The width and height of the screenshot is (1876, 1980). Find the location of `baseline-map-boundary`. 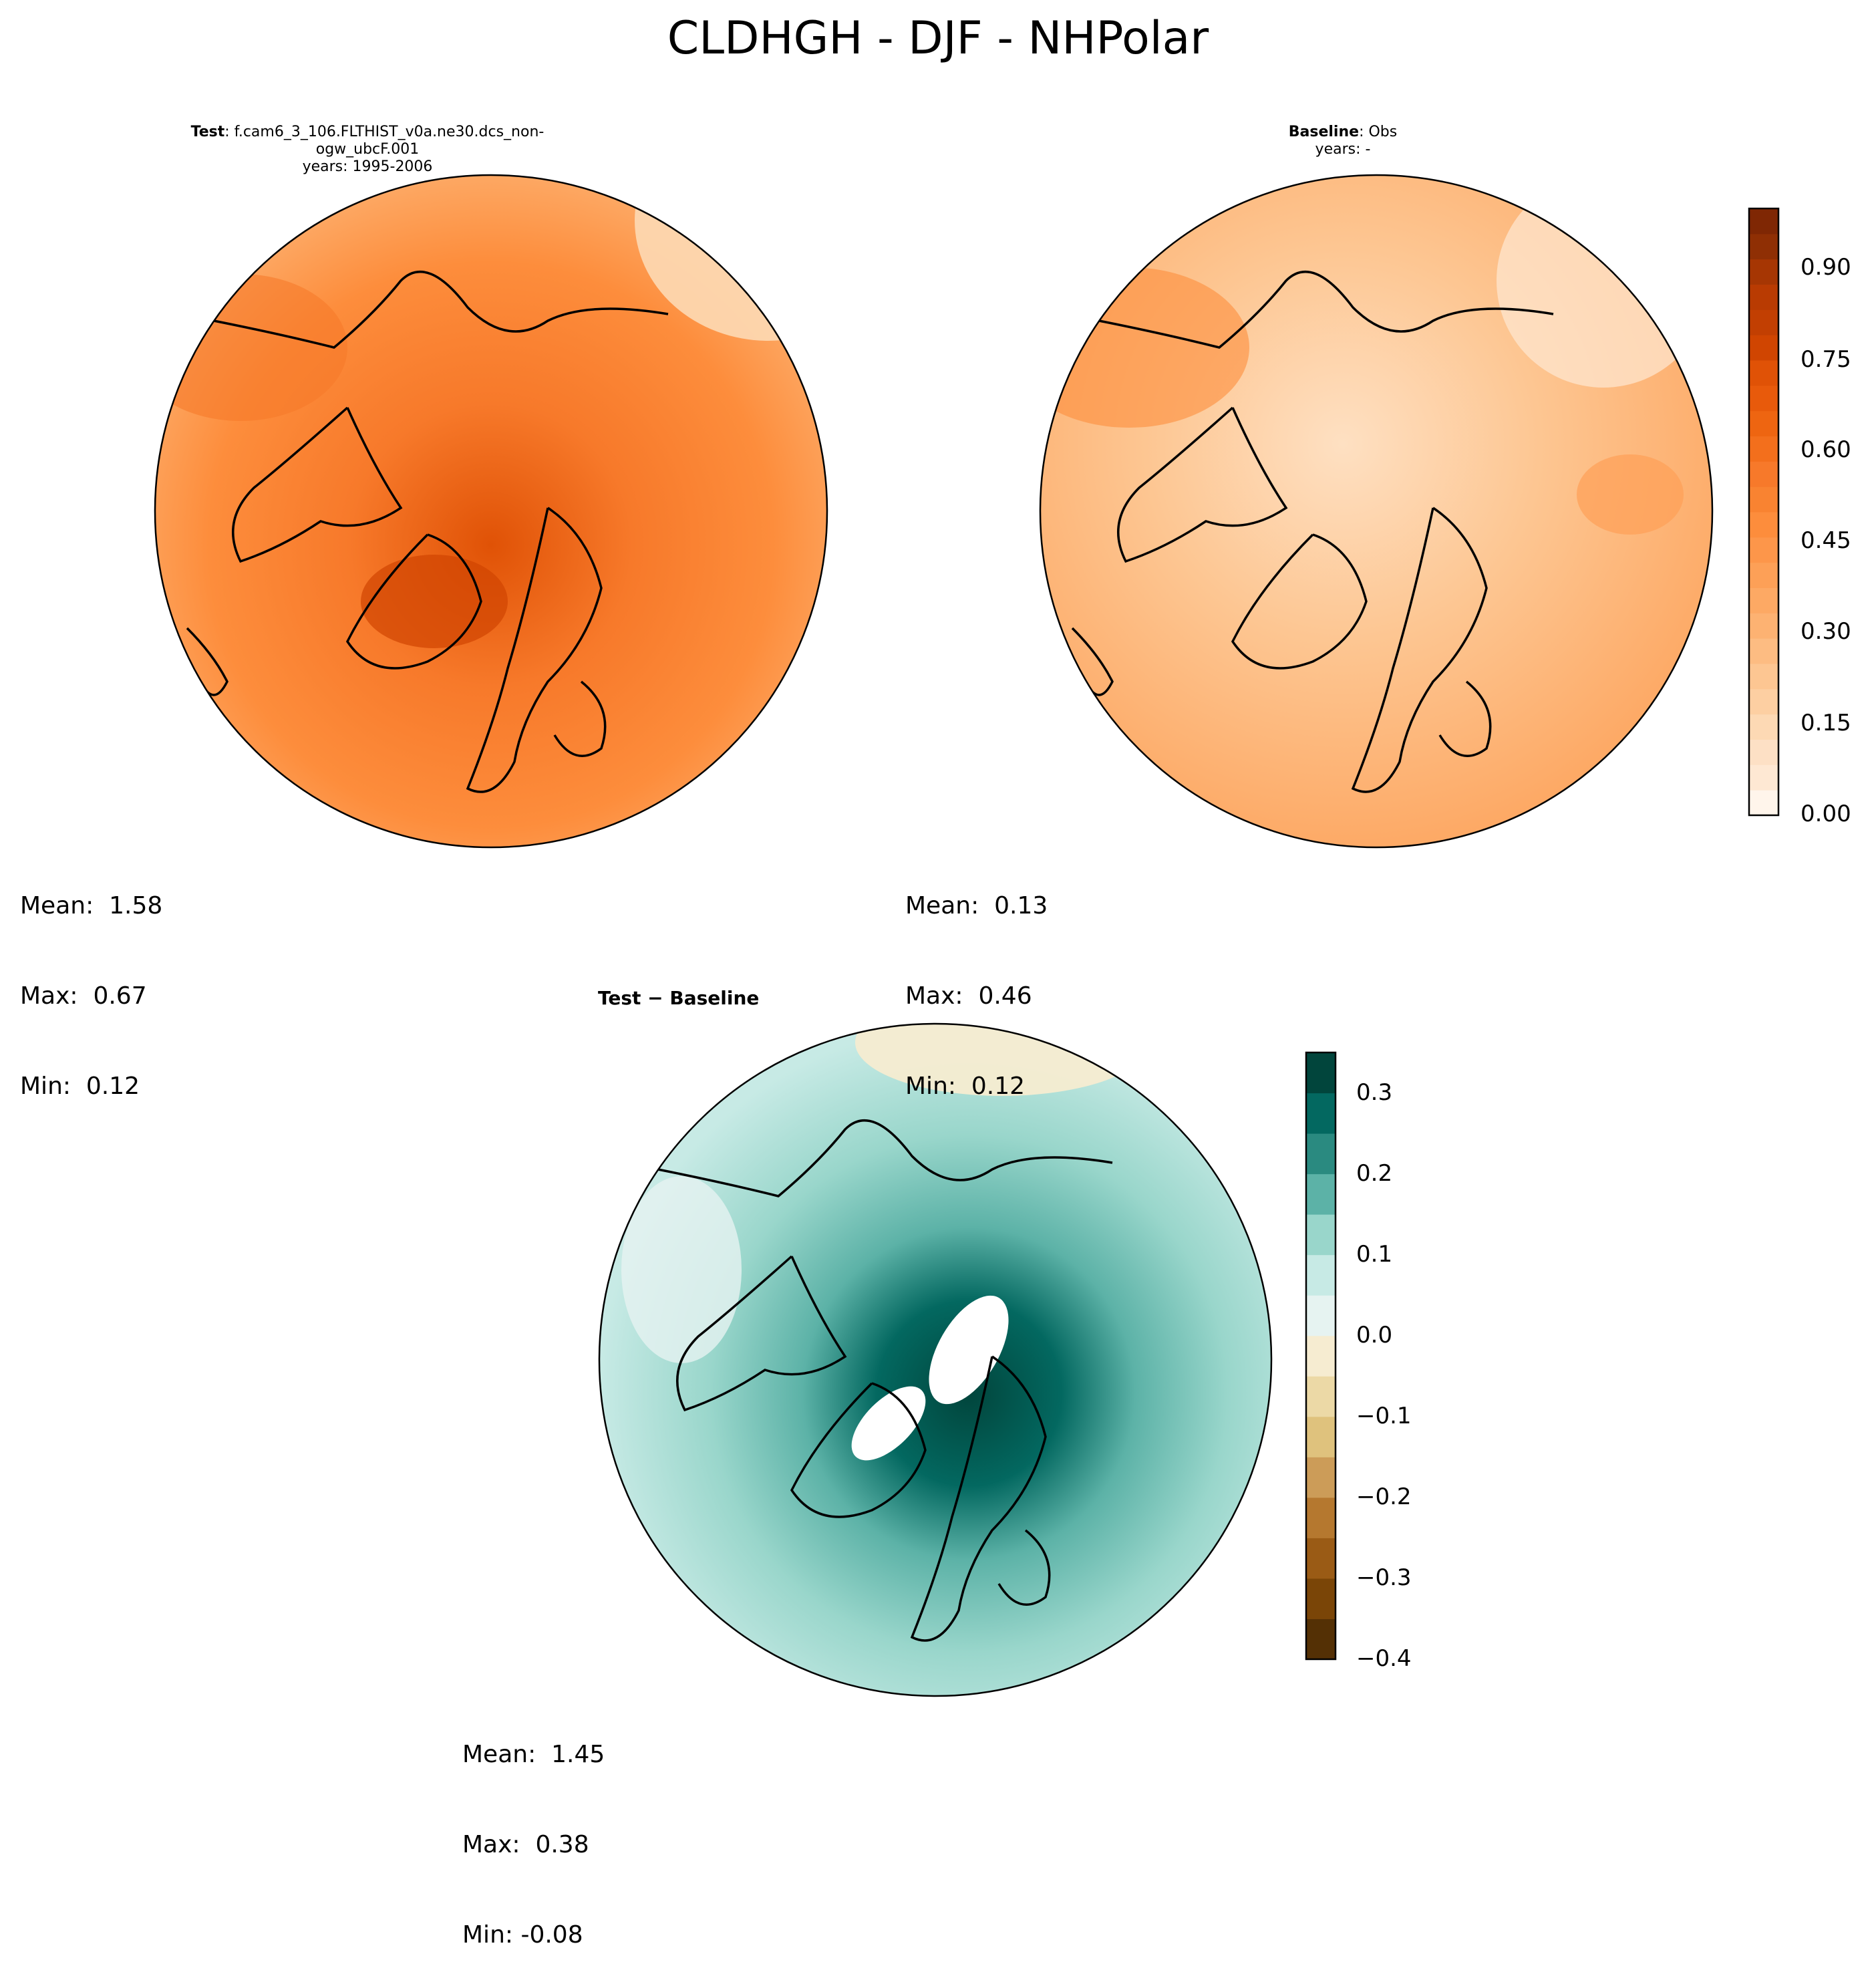

baseline-map-boundary is located at coordinates (1376, 512).